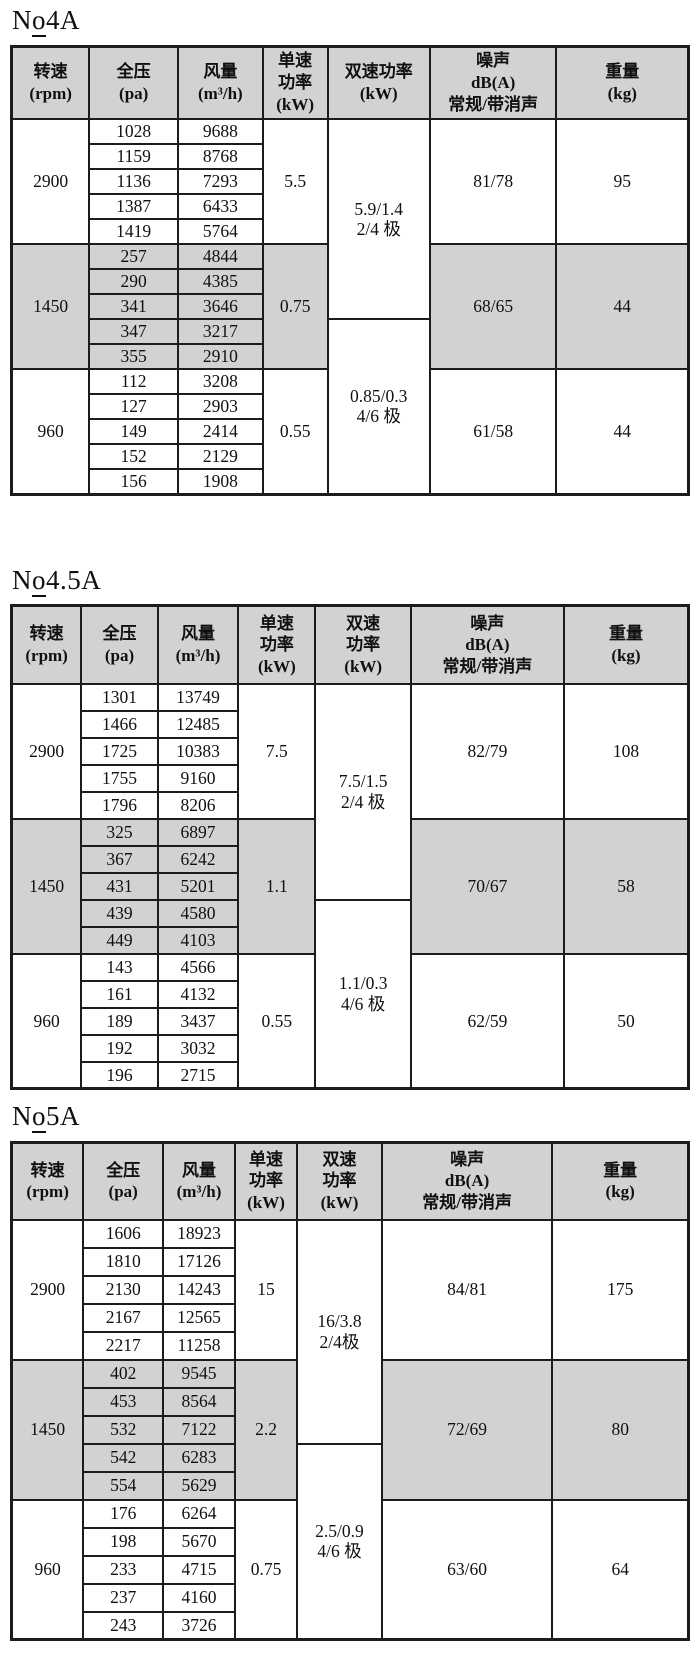  What do you see at coordinates (220, 407) in the screenshot?
I see `flow-cell: 2903` at bounding box center [220, 407].